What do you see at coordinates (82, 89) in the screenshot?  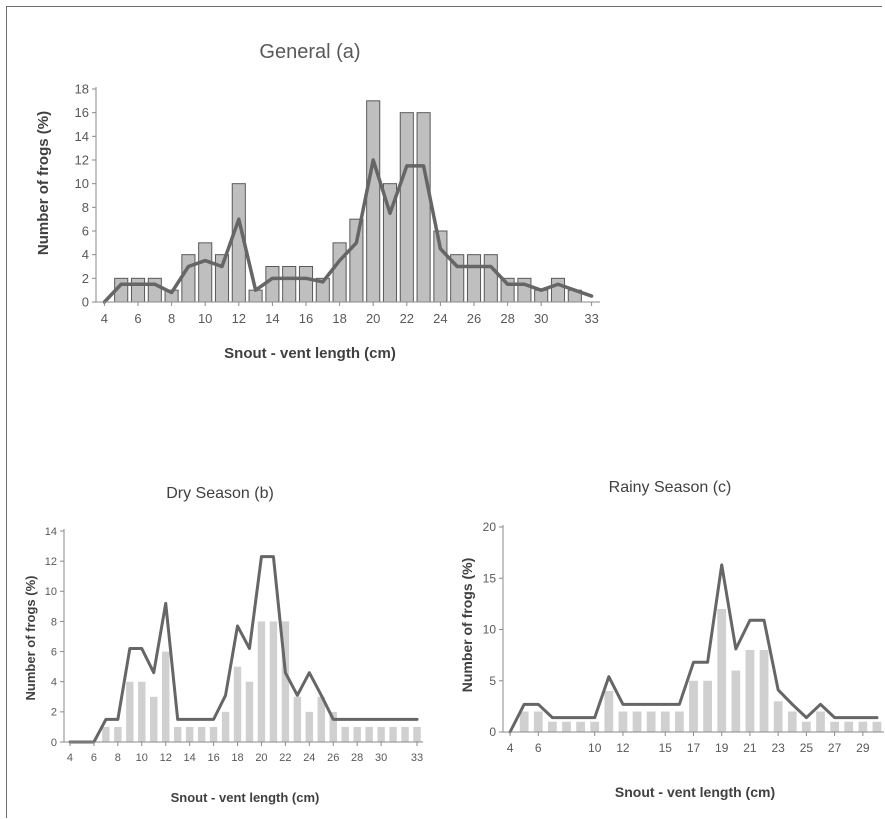 I see `chart-a-y-tick-label: 18` at bounding box center [82, 89].